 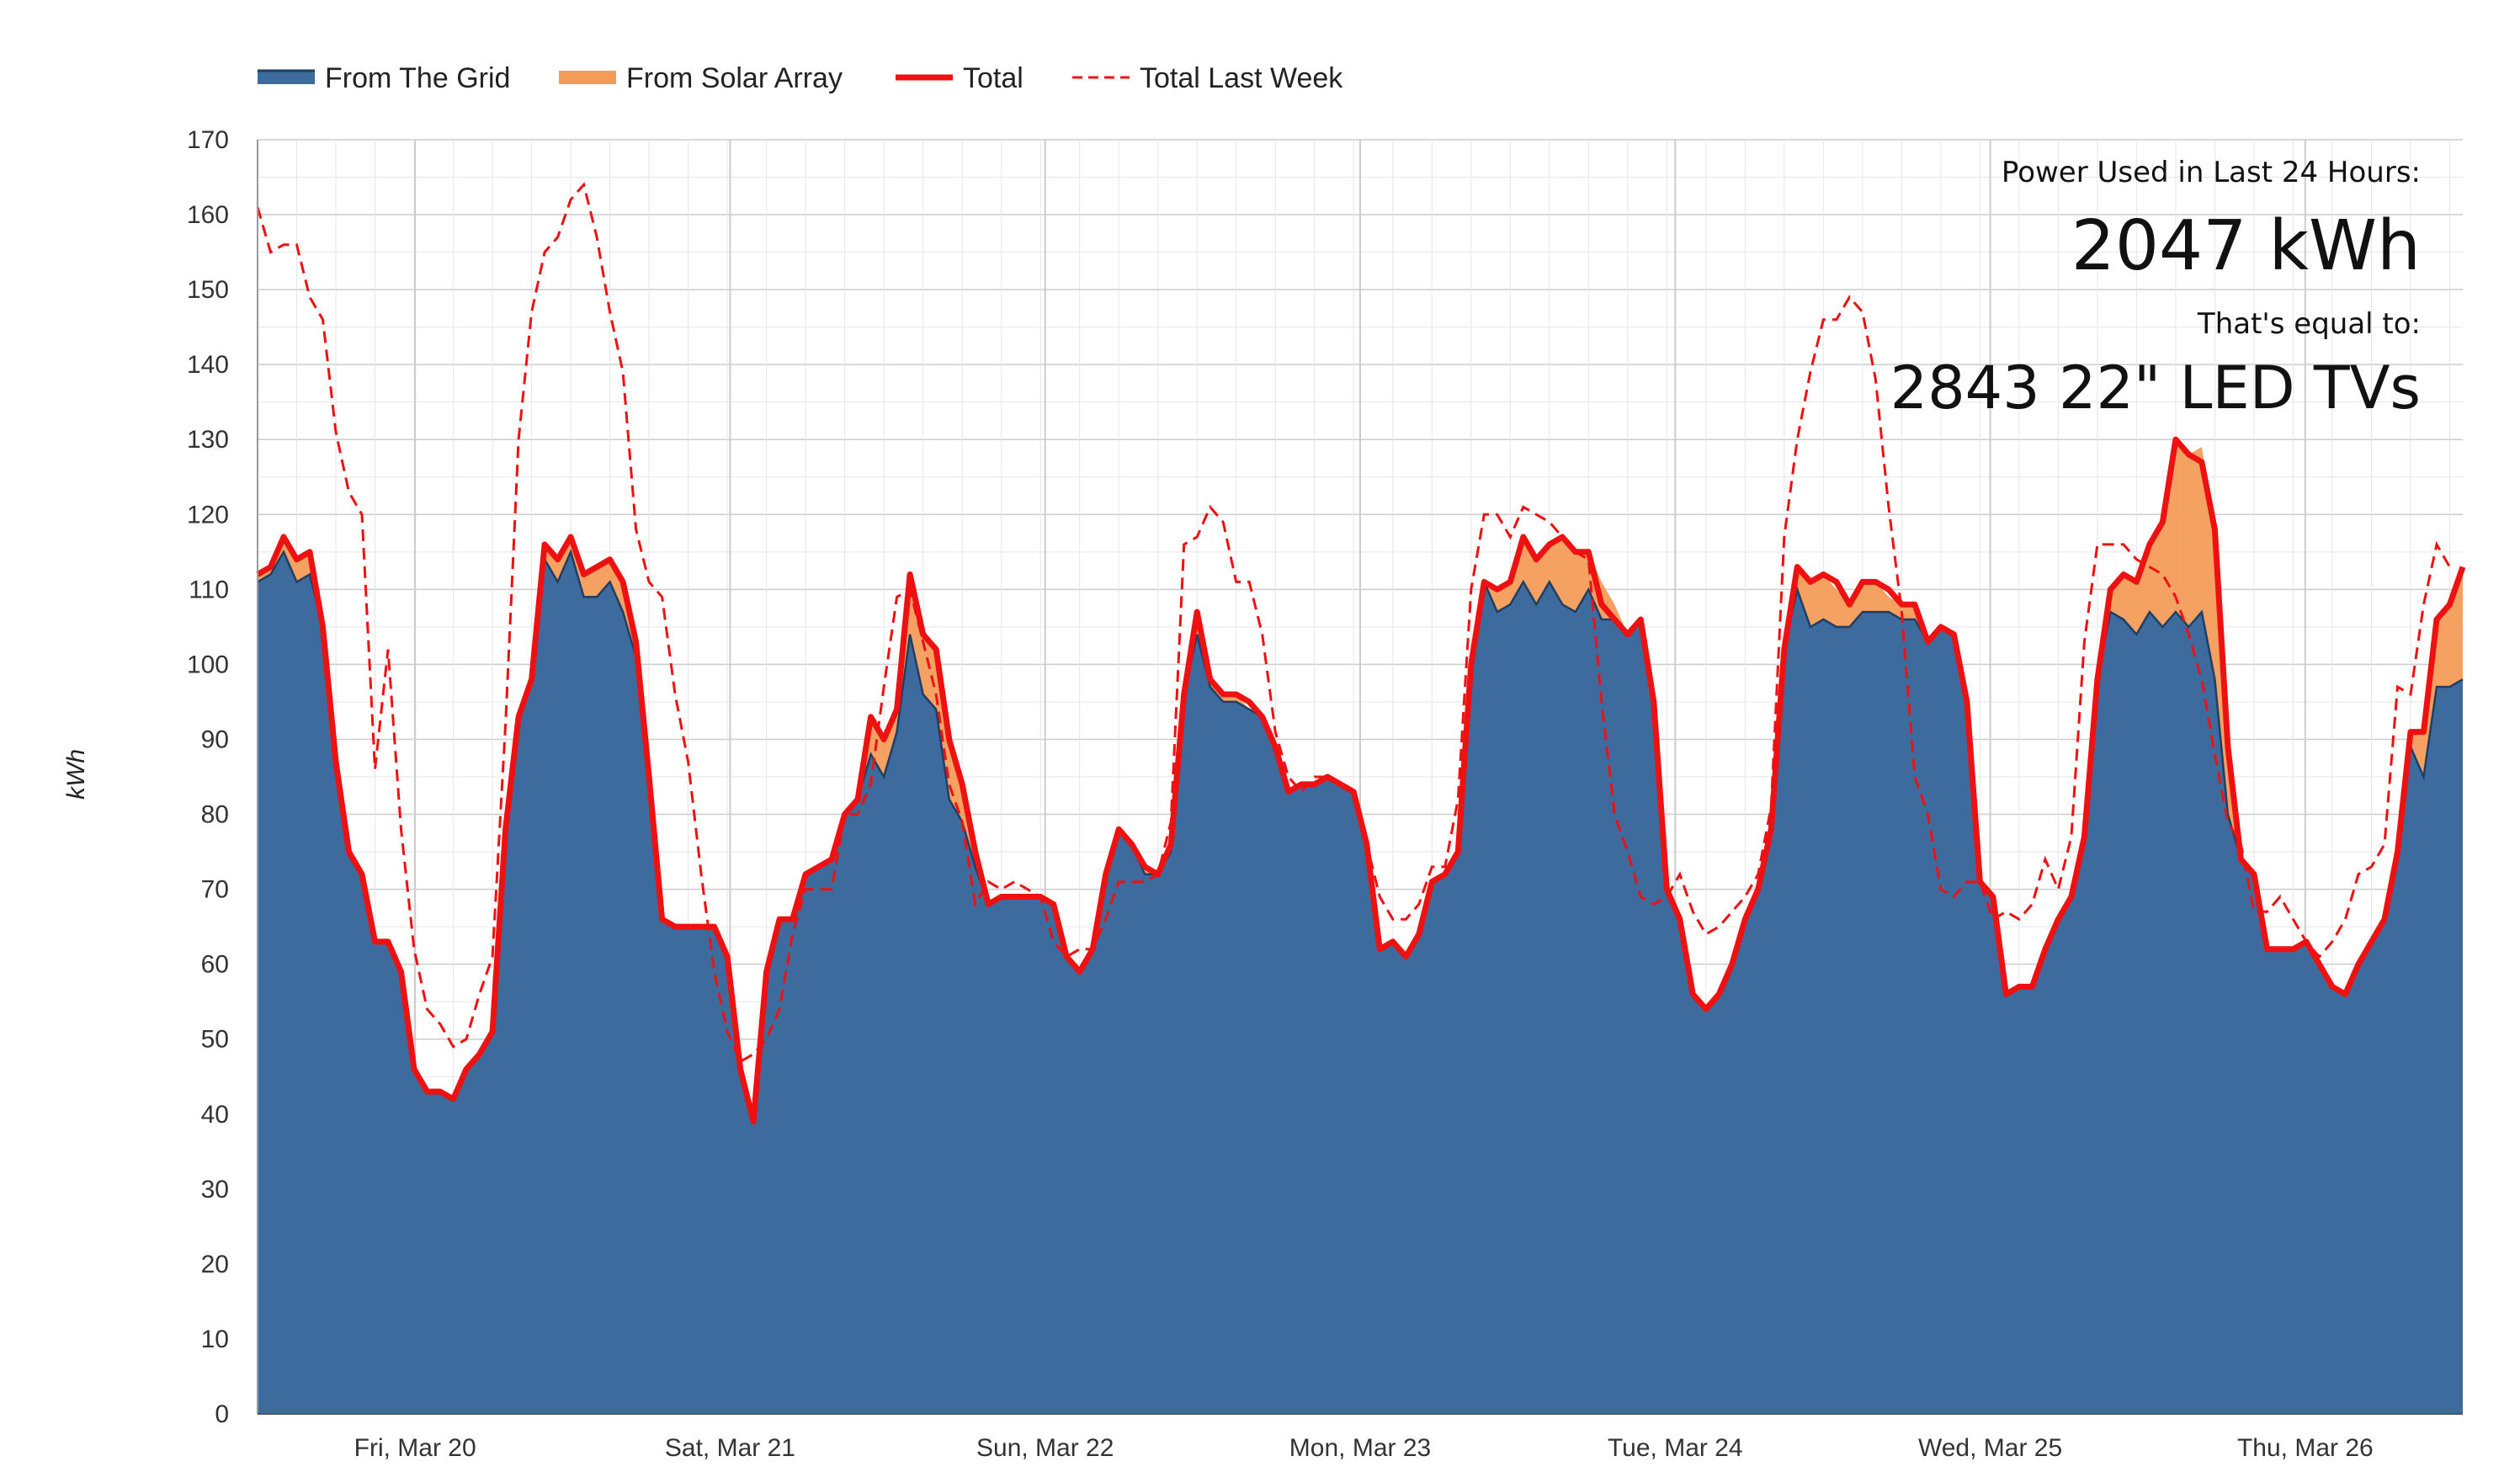 What do you see at coordinates (993, 78) in the screenshot?
I see `legend-label: Total` at bounding box center [993, 78].